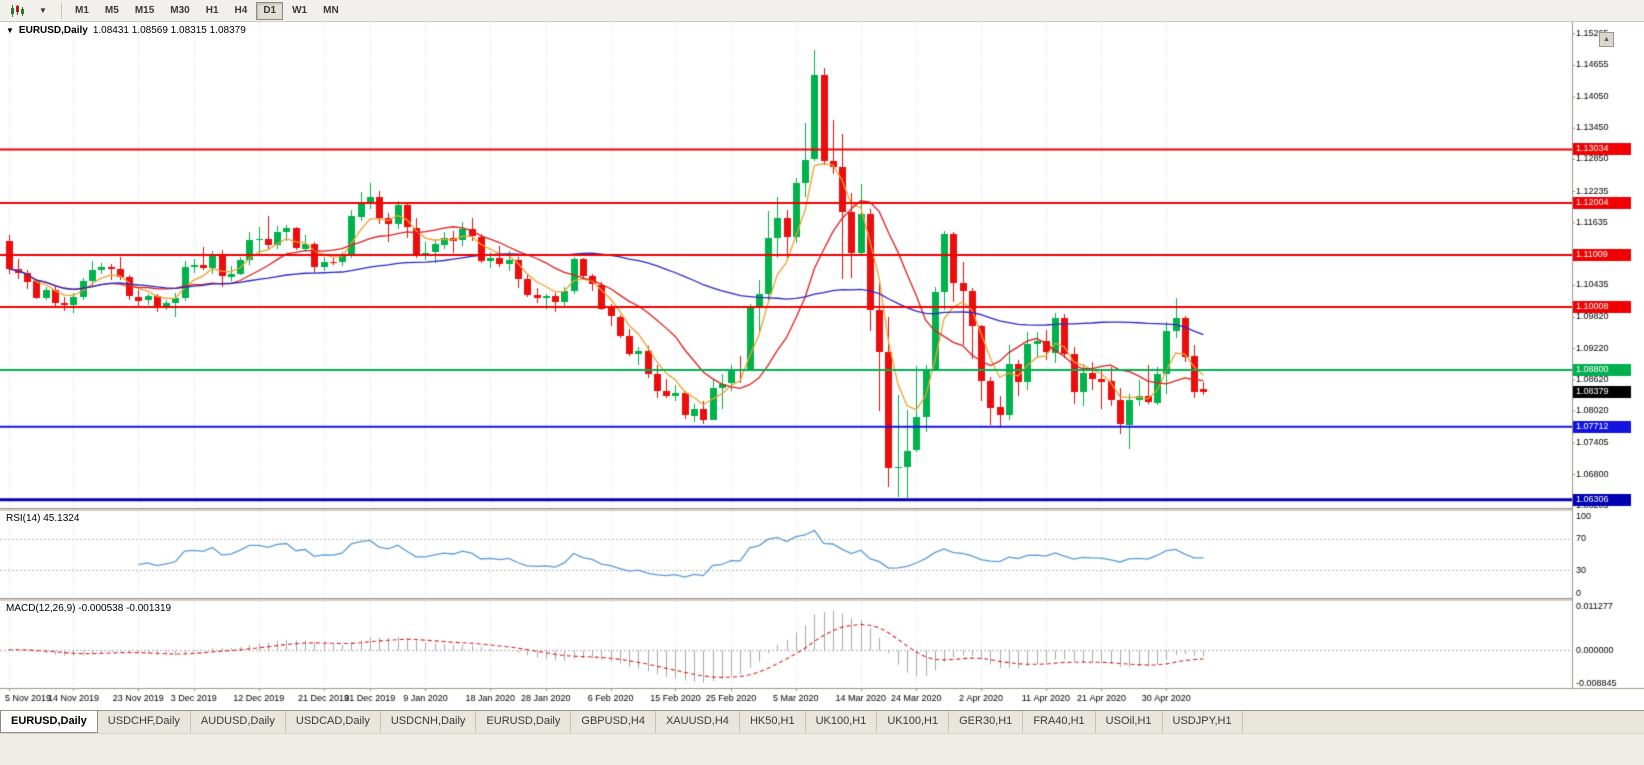  Describe the element at coordinates (822, 749) in the screenshot. I see `status-bar` at that location.